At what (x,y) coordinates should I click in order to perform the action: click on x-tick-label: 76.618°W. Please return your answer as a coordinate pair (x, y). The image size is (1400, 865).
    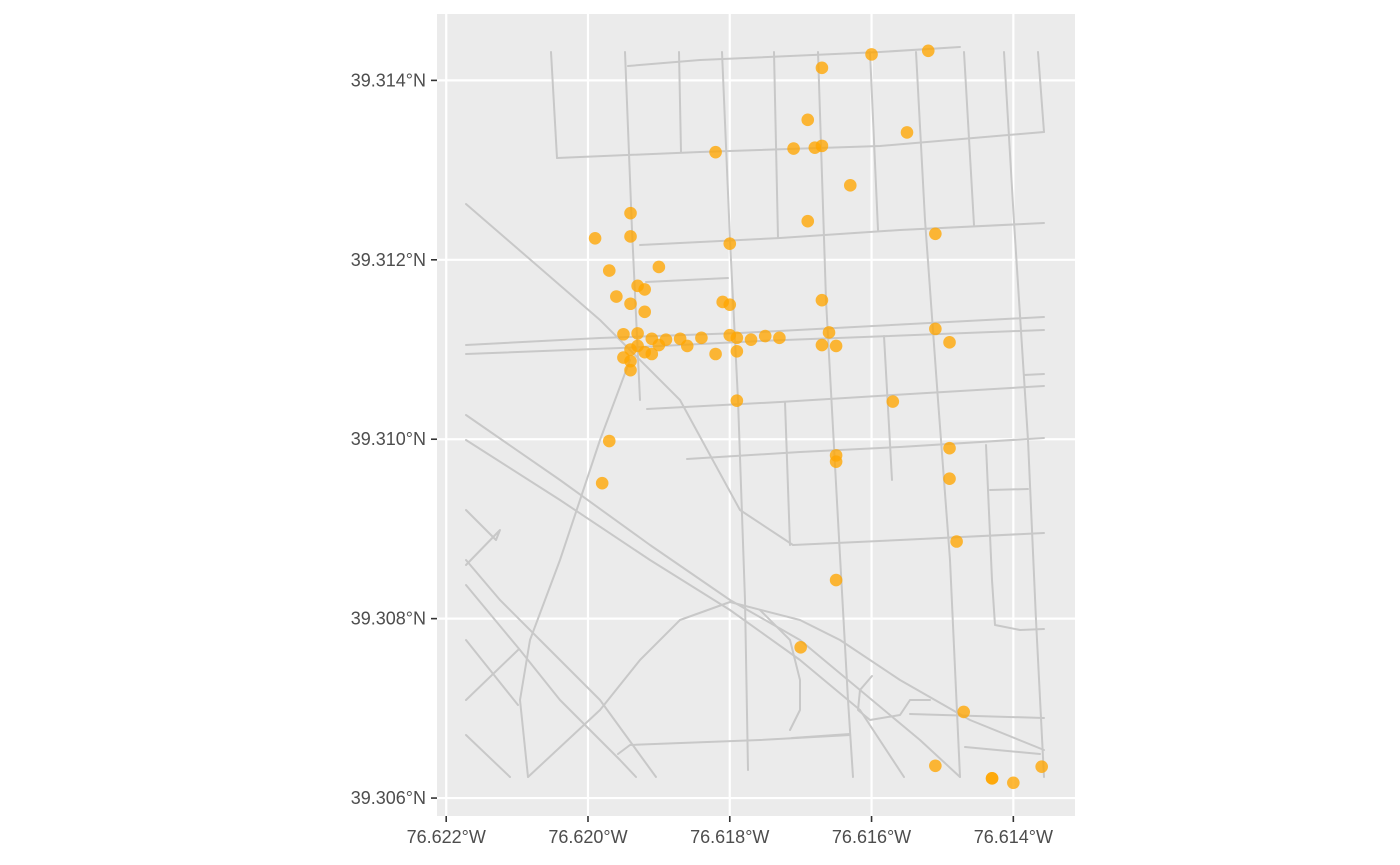
    Looking at the image, I should click on (729, 837).